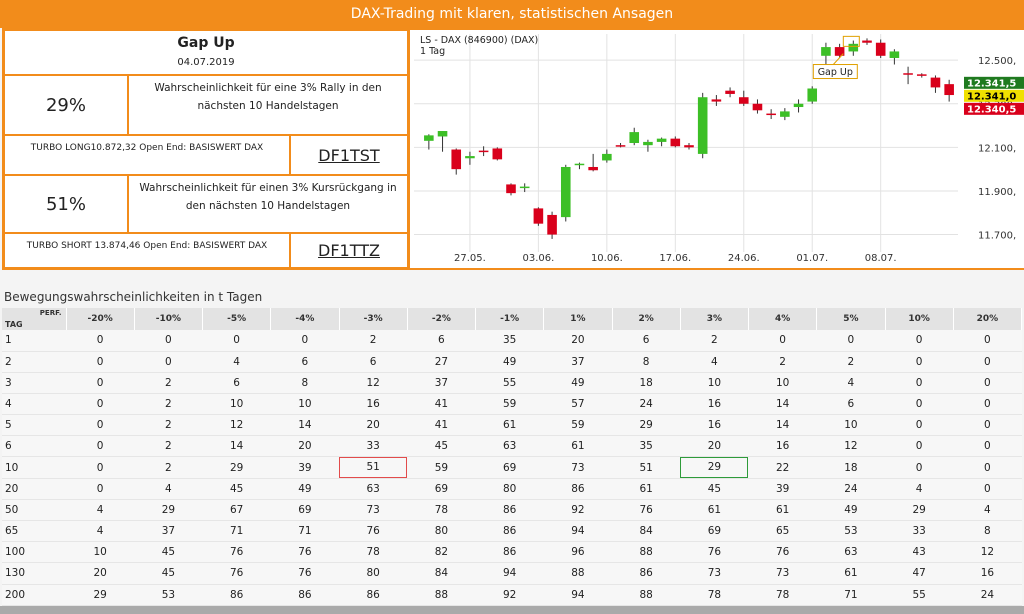 This screenshot has height=614, width=1024. What do you see at coordinates (441, 425) in the screenshot?
I see `probability-cell: 41` at bounding box center [441, 425].